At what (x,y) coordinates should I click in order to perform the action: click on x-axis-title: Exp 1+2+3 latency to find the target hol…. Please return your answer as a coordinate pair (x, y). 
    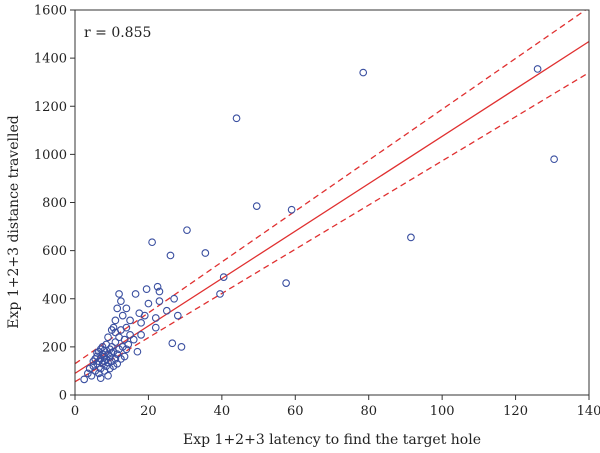
    Looking at the image, I should click on (332, 440).